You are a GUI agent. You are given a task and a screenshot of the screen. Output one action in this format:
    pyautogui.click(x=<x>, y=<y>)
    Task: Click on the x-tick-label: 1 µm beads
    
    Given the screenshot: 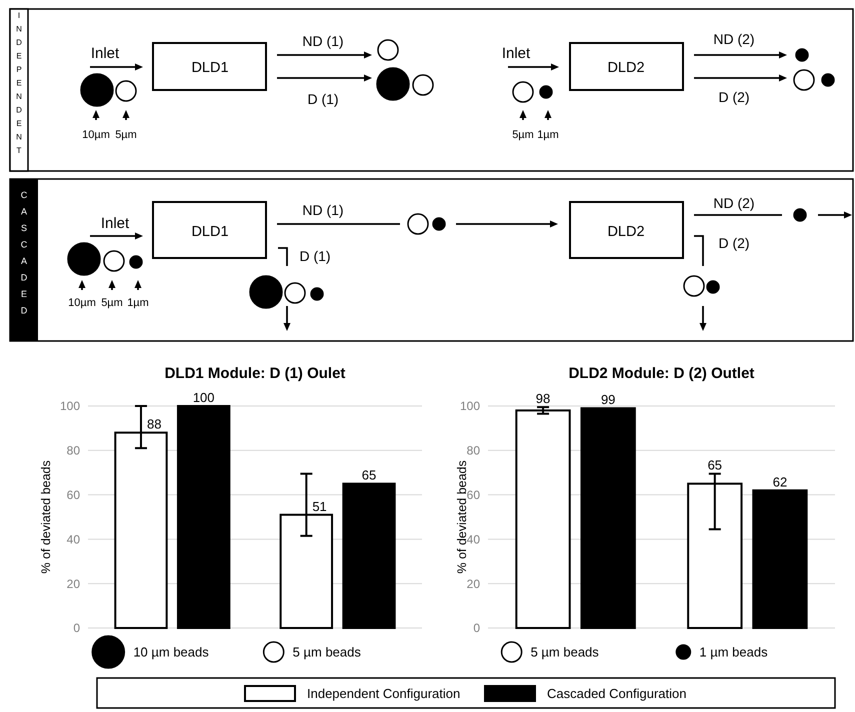 What is the action you would take?
    pyautogui.click(x=733, y=652)
    